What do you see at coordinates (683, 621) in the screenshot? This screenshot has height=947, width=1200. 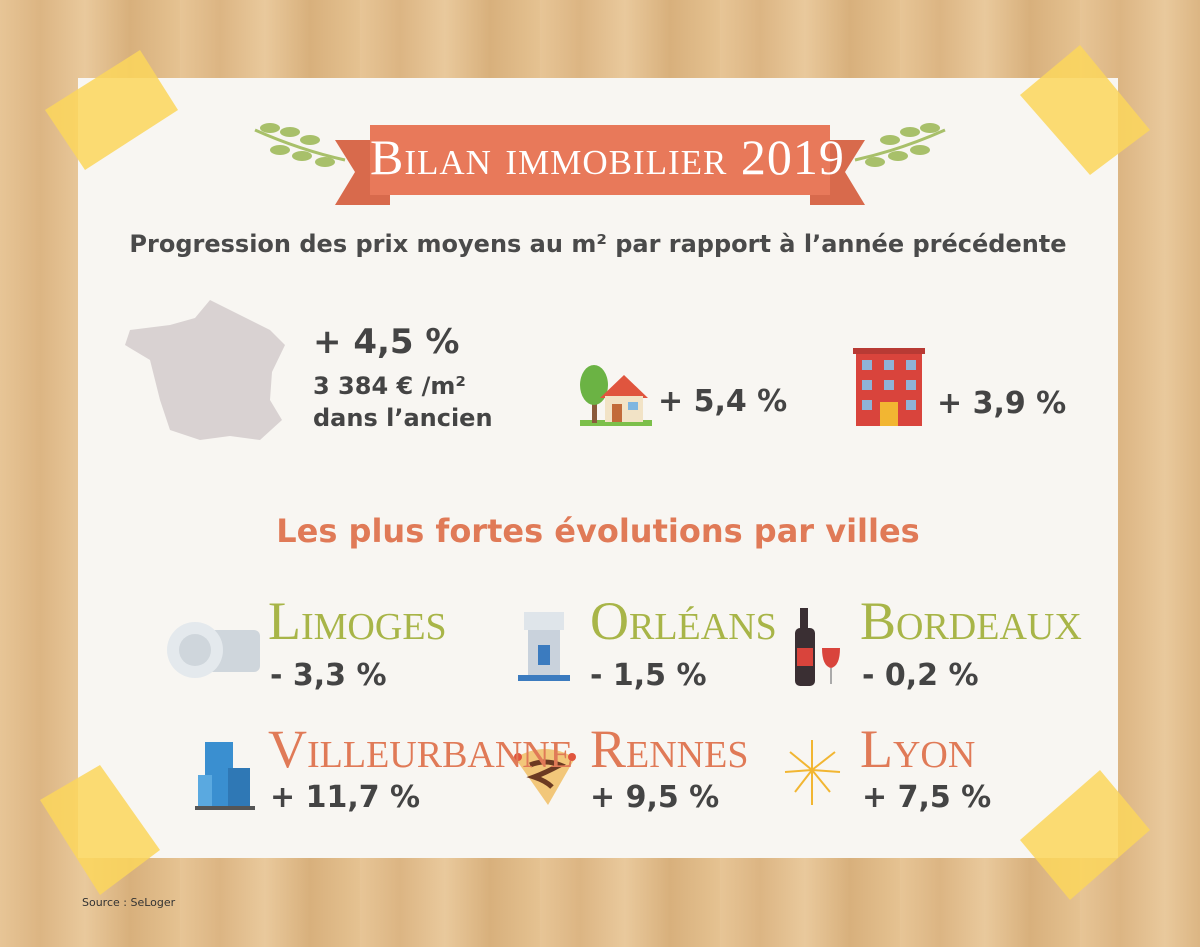 I see `city-name: Orléans` at bounding box center [683, 621].